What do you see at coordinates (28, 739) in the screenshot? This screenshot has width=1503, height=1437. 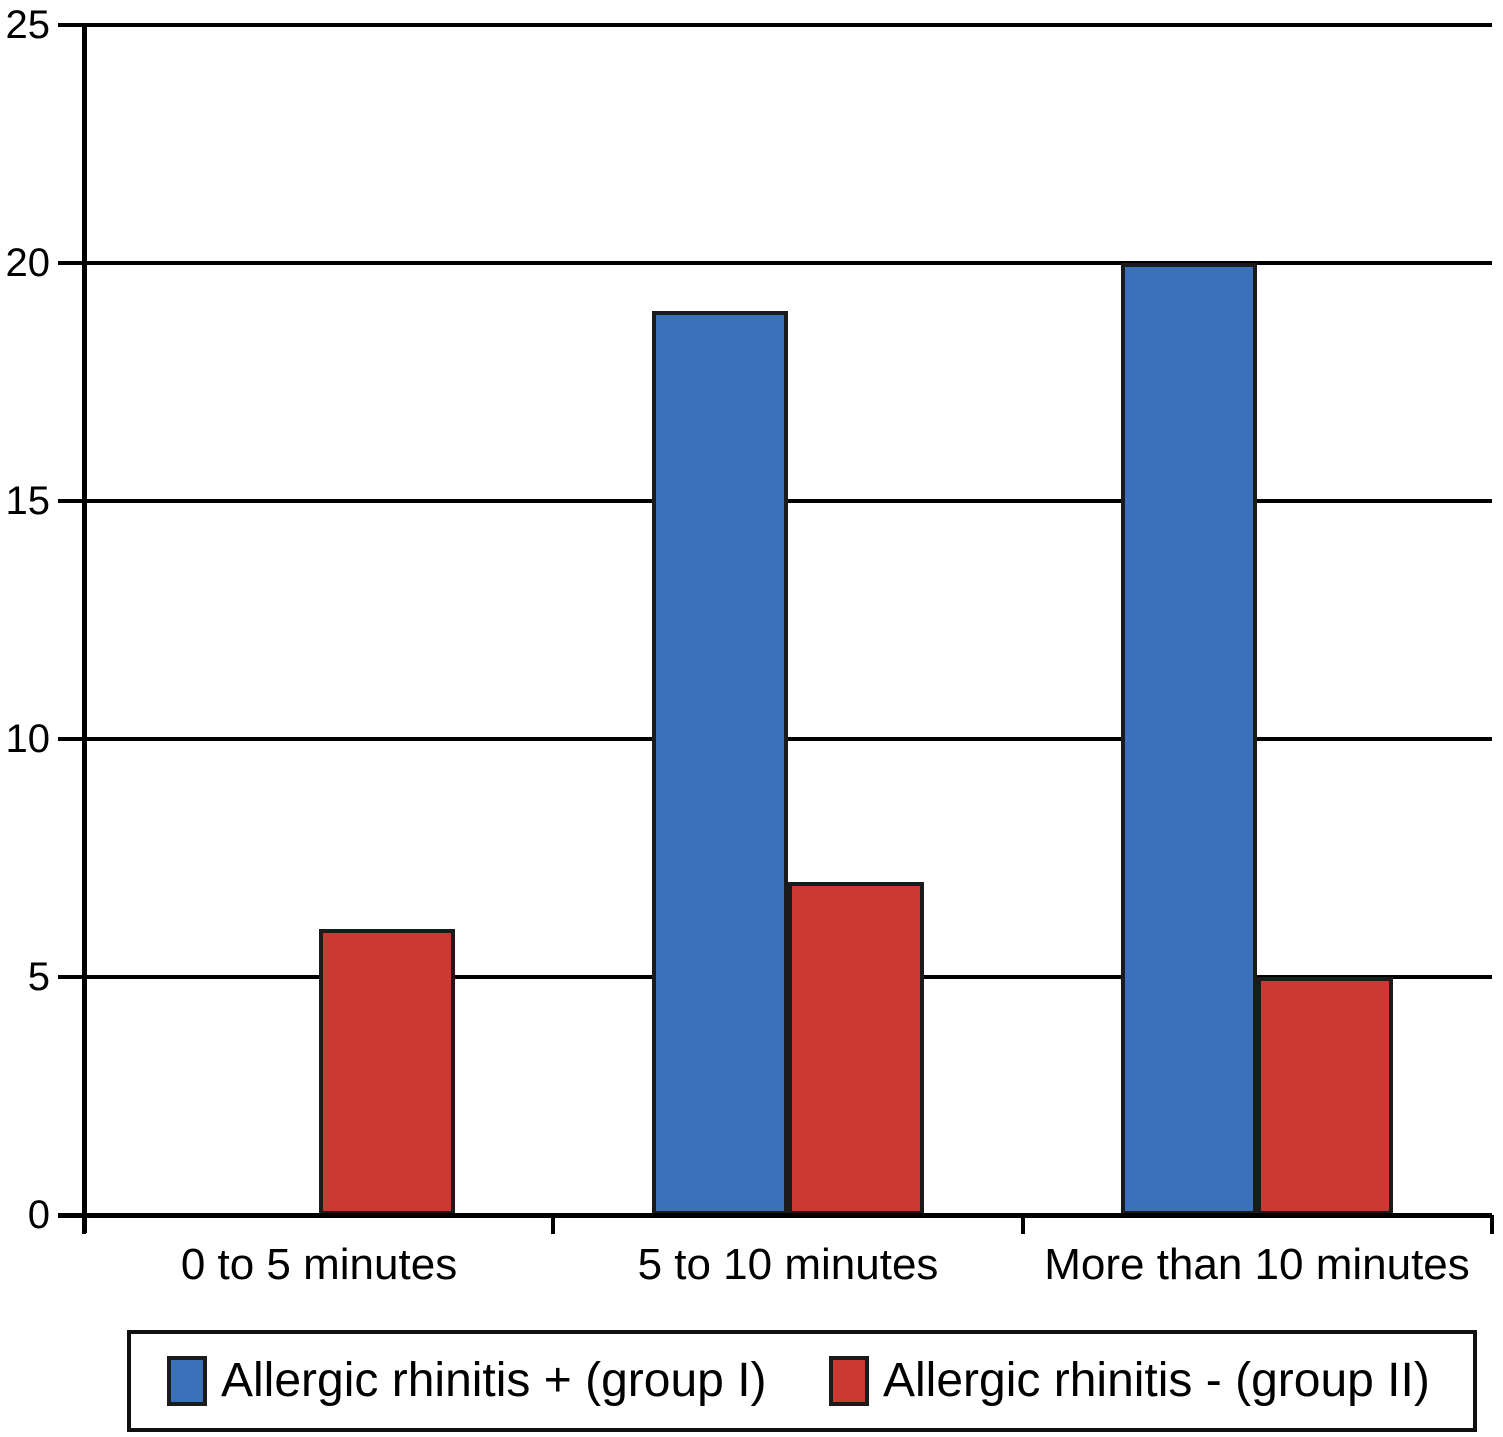 I see `y-tick-label-10: 10` at bounding box center [28, 739].